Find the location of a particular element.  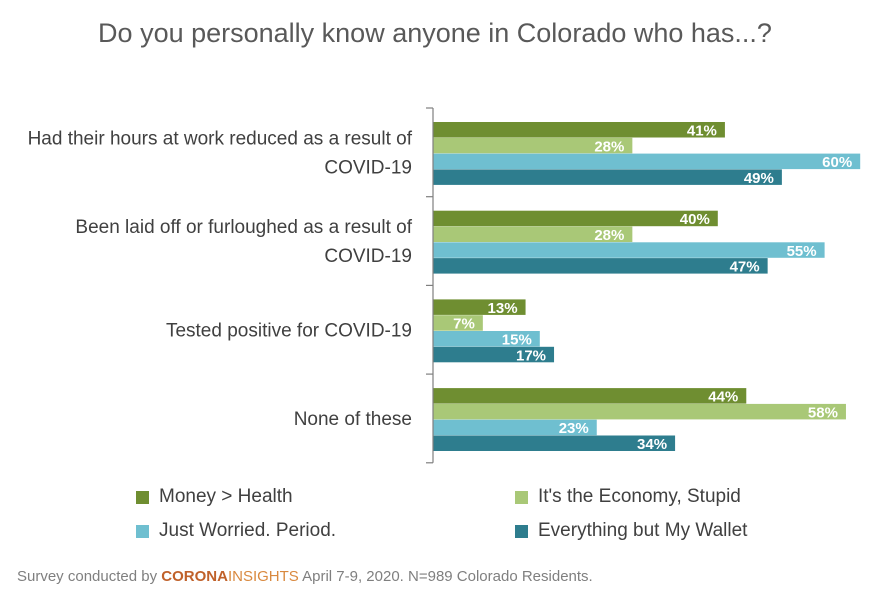

legend-label: Just Worried. Period. is located at coordinates (248, 530).